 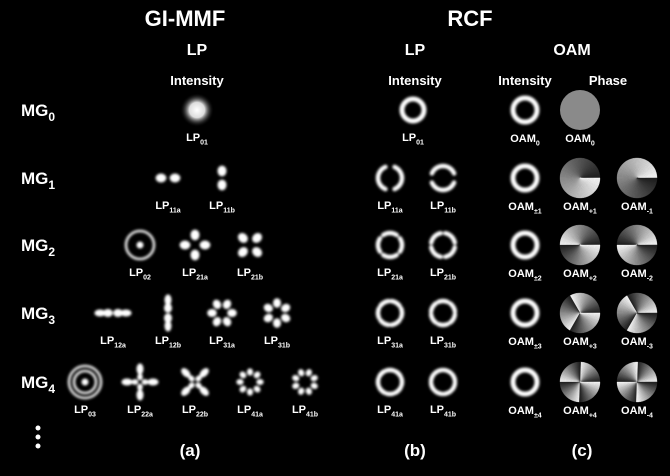 What do you see at coordinates (250, 411) in the screenshot?
I see `mode-label: LP41a` at bounding box center [250, 411].